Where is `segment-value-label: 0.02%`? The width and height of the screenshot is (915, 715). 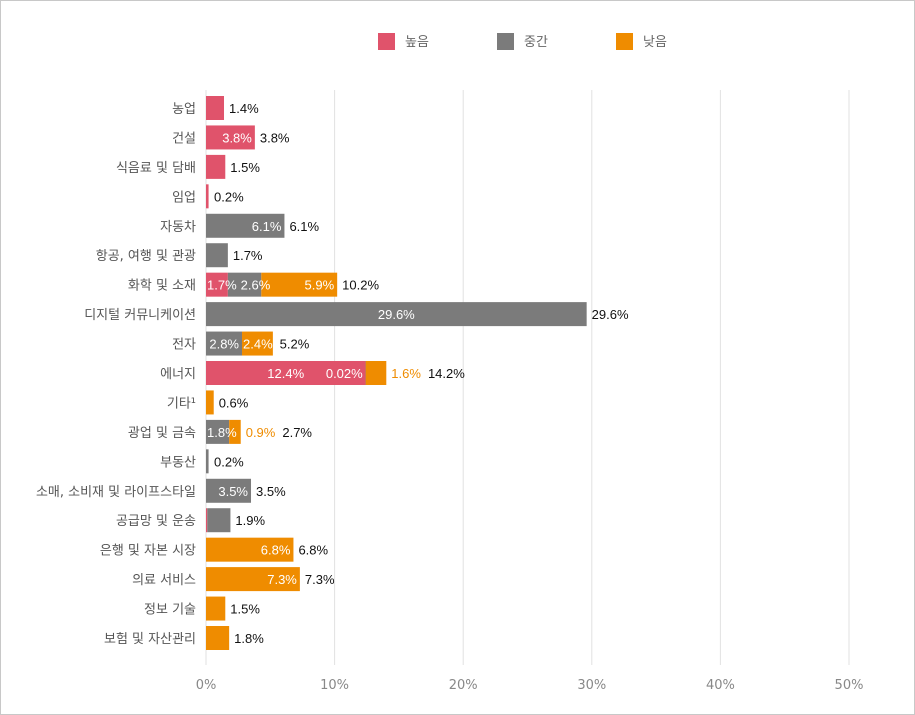
segment-value-label: 0.02% is located at coordinates (344, 373).